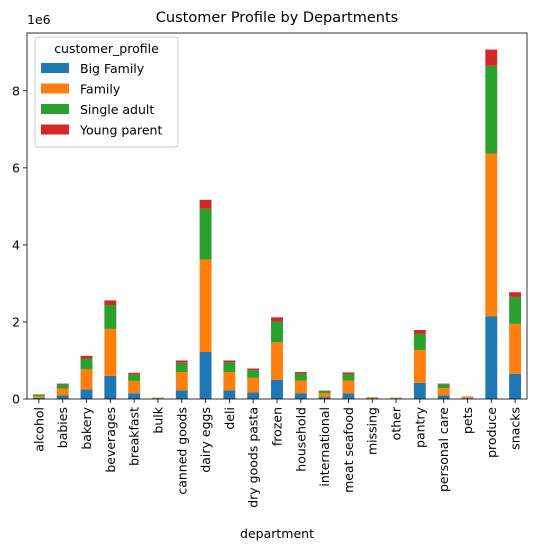 This screenshot has width=534, height=551. I want to click on bar-babies-single-adult, so click(62, 386).